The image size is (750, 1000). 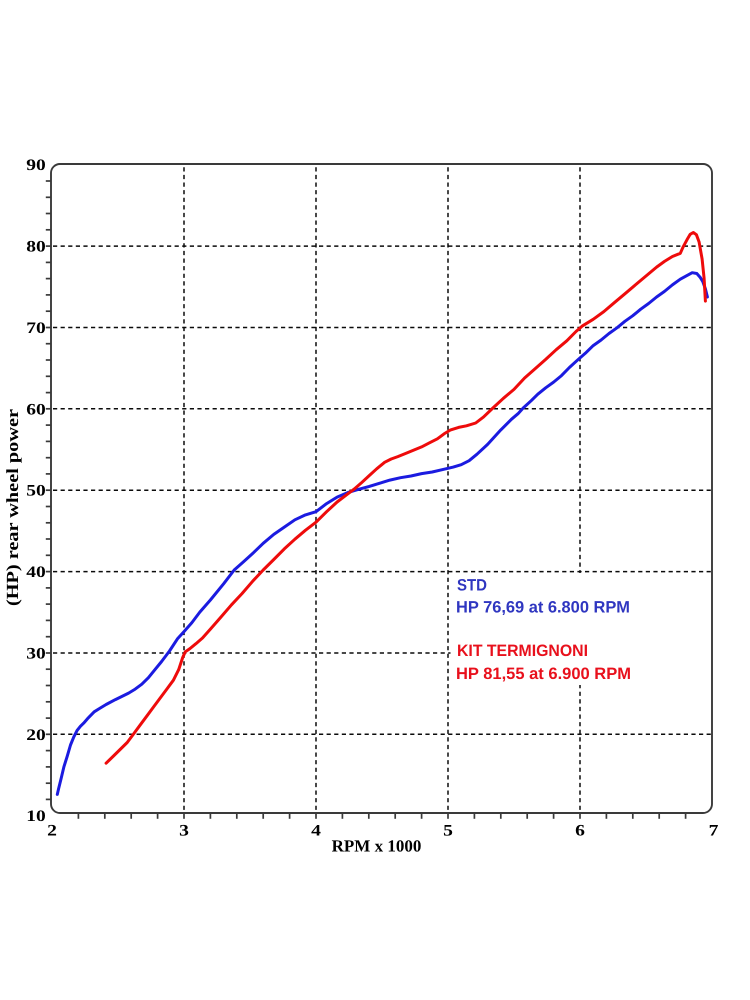 I want to click on svg-text: 40, so click(x=36, y=572).